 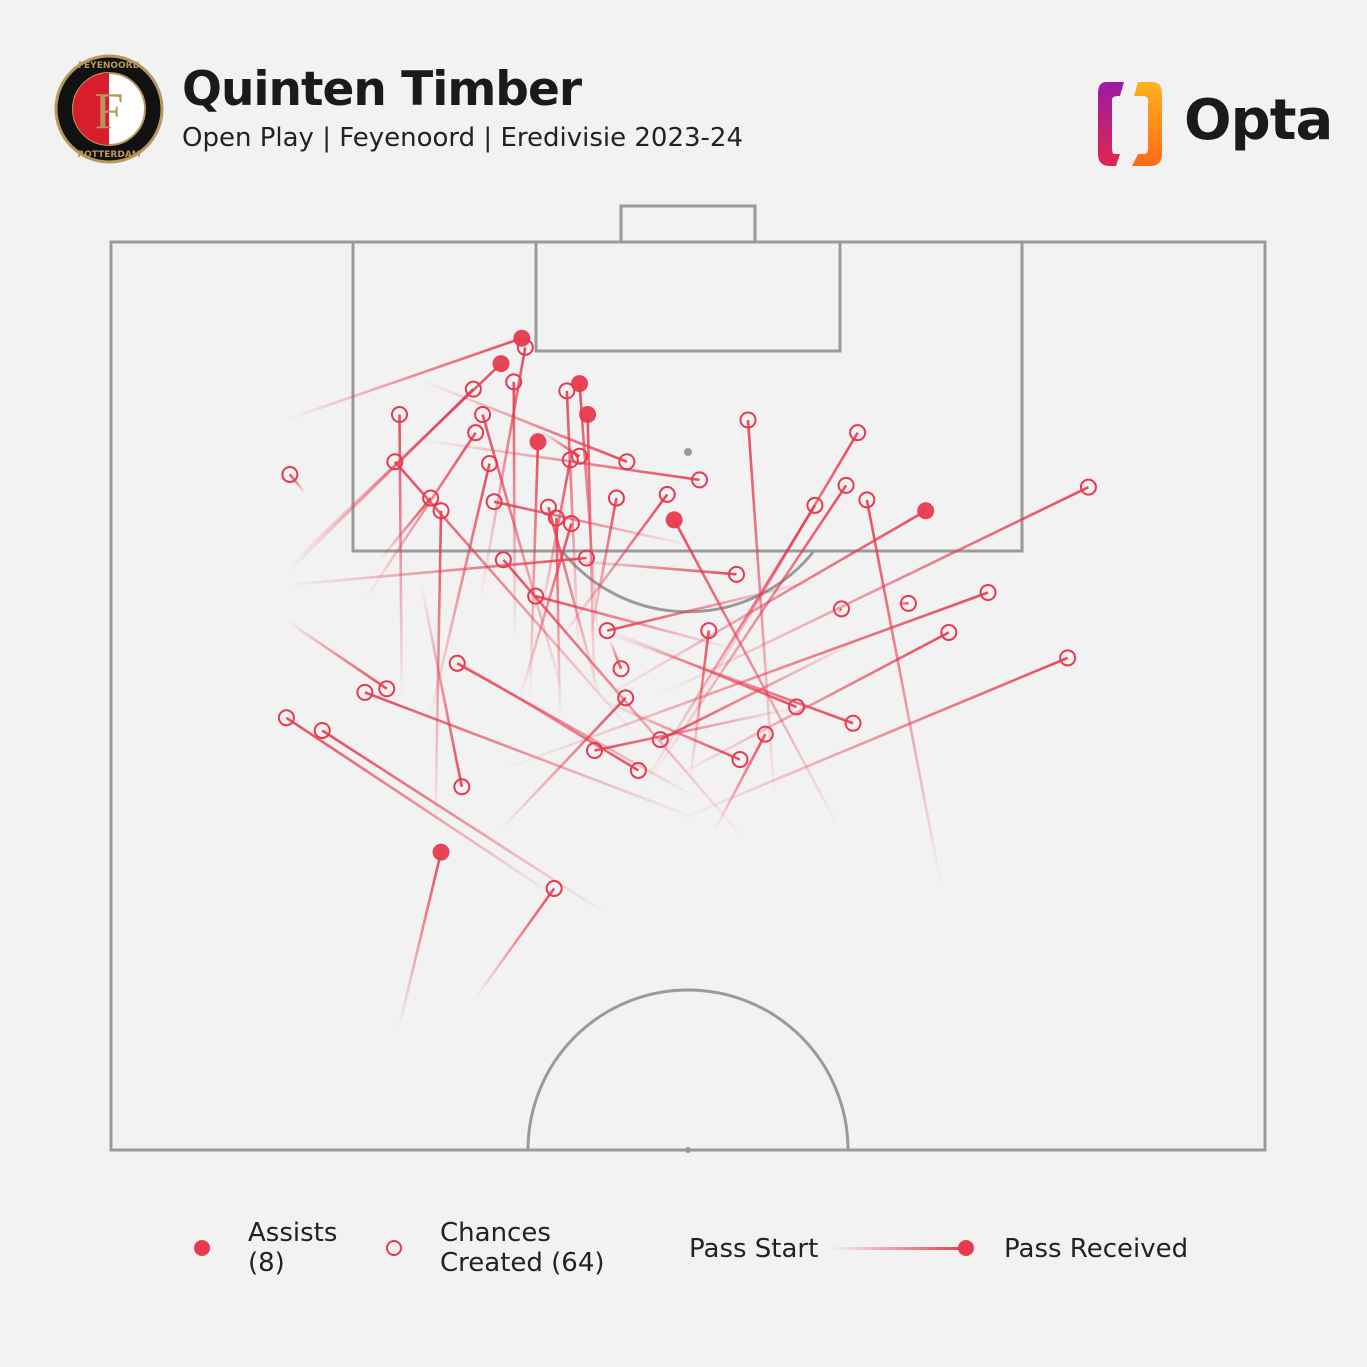 I want to click on legend-assists: Assists (8), so click(x=292, y=1248).